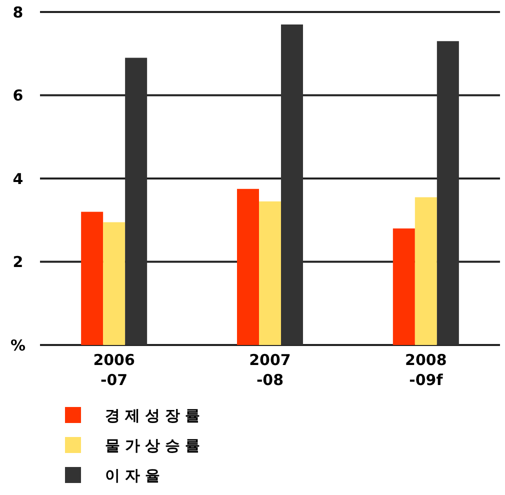  What do you see at coordinates (18, 179) in the screenshot?
I see `y-tick-label: 4` at bounding box center [18, 179].